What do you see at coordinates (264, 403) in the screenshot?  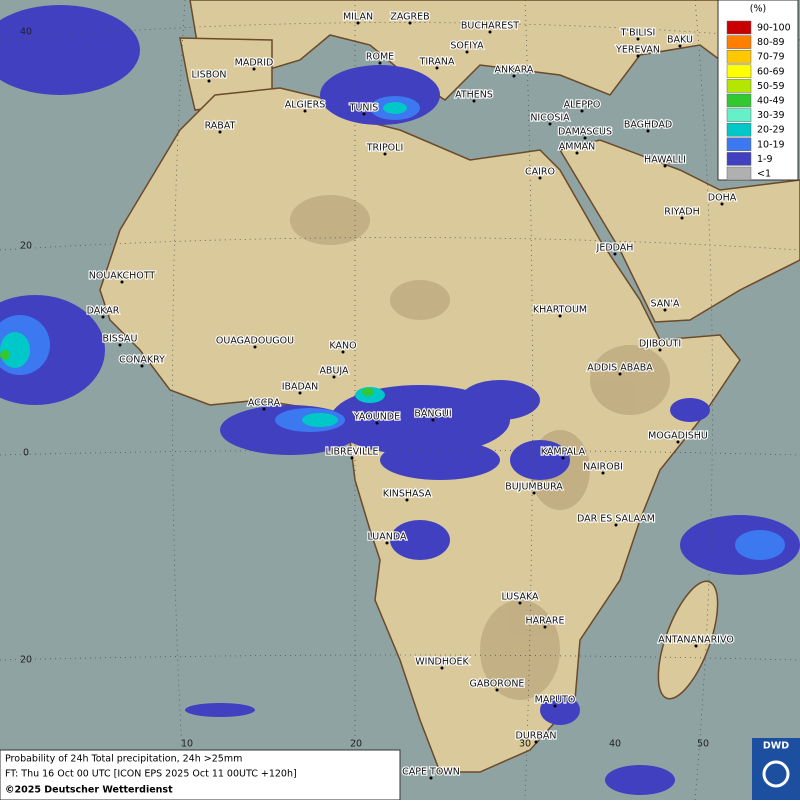 I see `city-label: ACCRA` at bounding box center [264, 403].